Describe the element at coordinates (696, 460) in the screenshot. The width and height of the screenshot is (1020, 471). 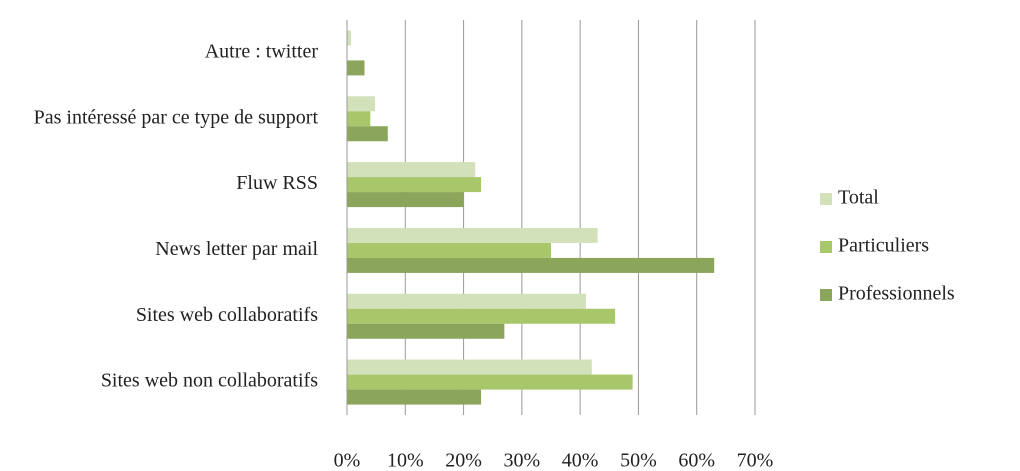
I see `x-tick-label: 60%` at that location.